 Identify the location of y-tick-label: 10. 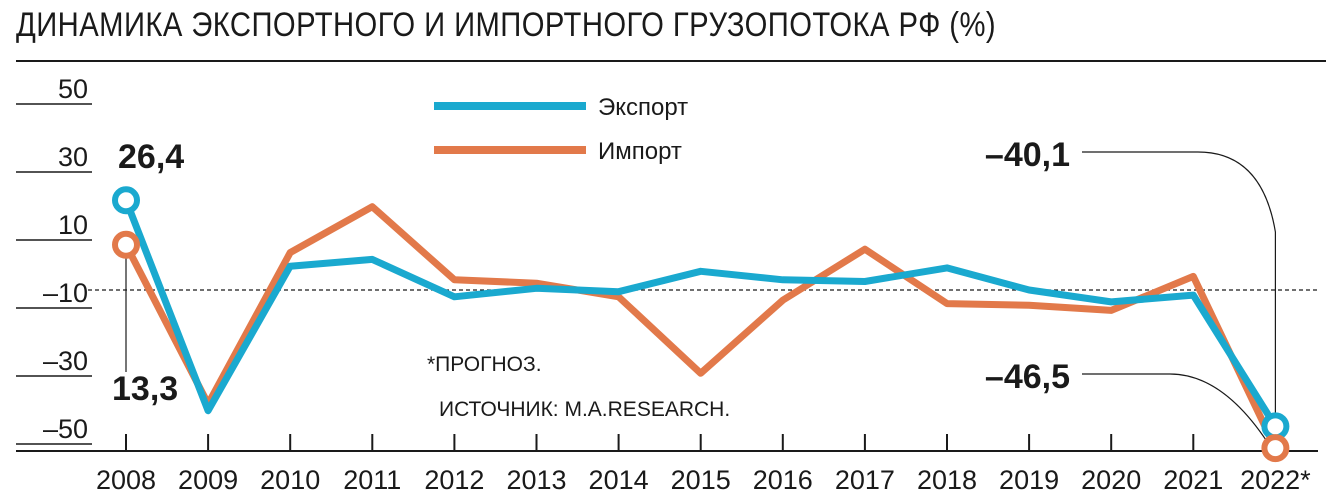
(73, 225).